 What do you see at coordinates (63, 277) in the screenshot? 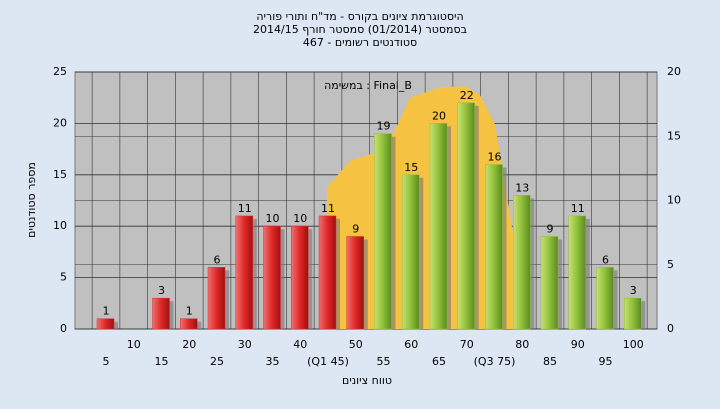
I see `y-tick-label: 5` at bounding box center [63, 277].